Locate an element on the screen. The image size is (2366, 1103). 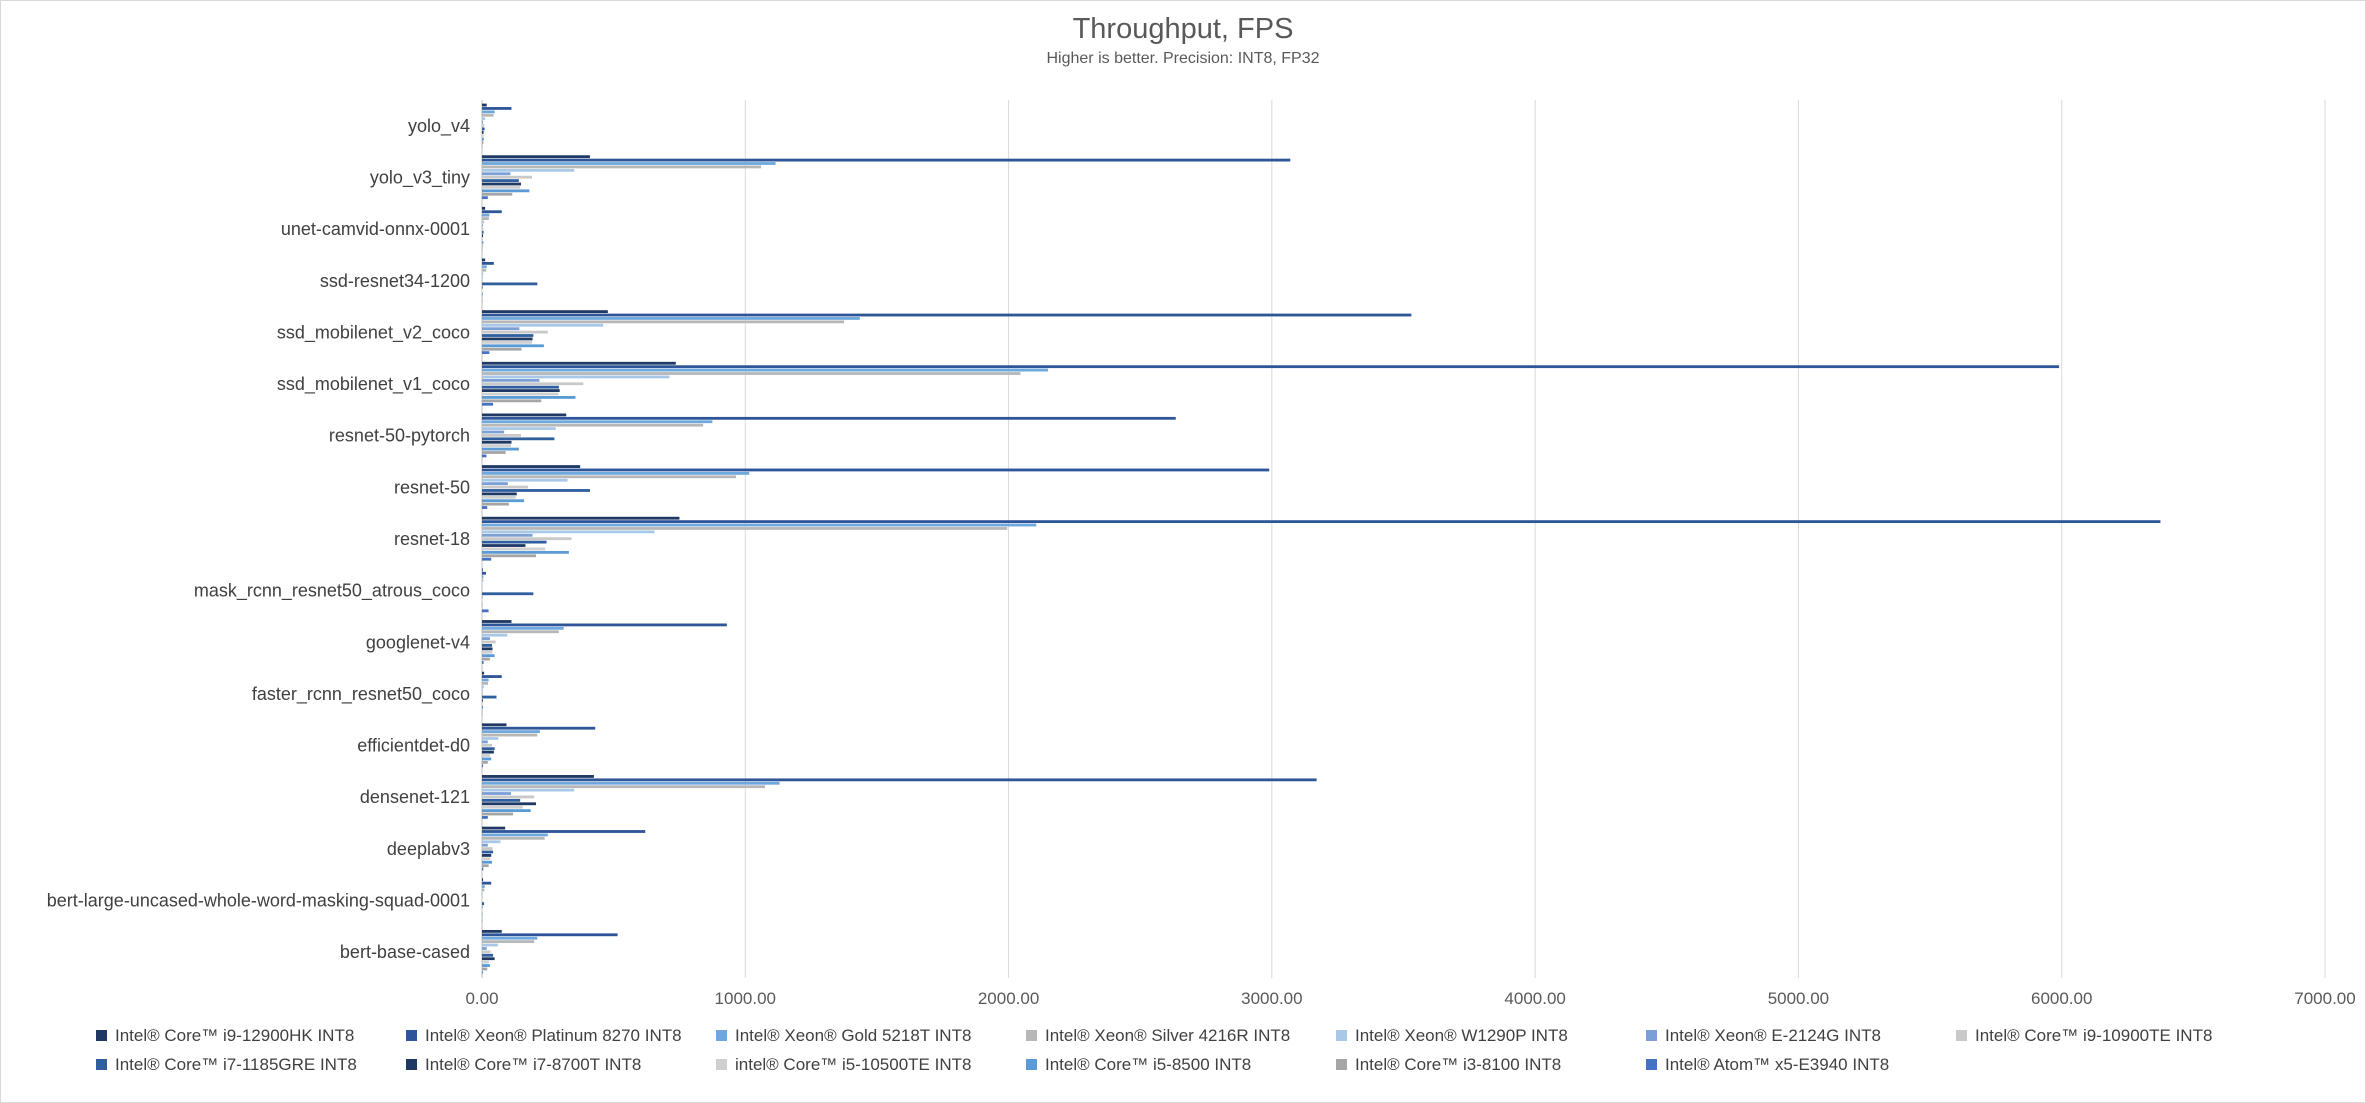
x-tick-label: 2000.00 is located at coordinates (1008, 998).